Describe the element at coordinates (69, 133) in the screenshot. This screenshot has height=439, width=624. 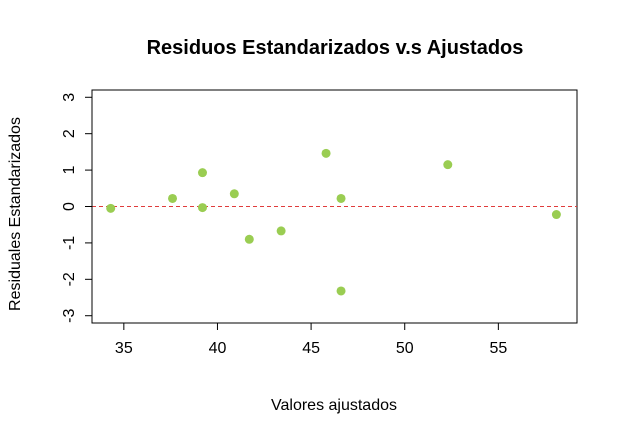
I see `y-tick-label: 2` at that location.